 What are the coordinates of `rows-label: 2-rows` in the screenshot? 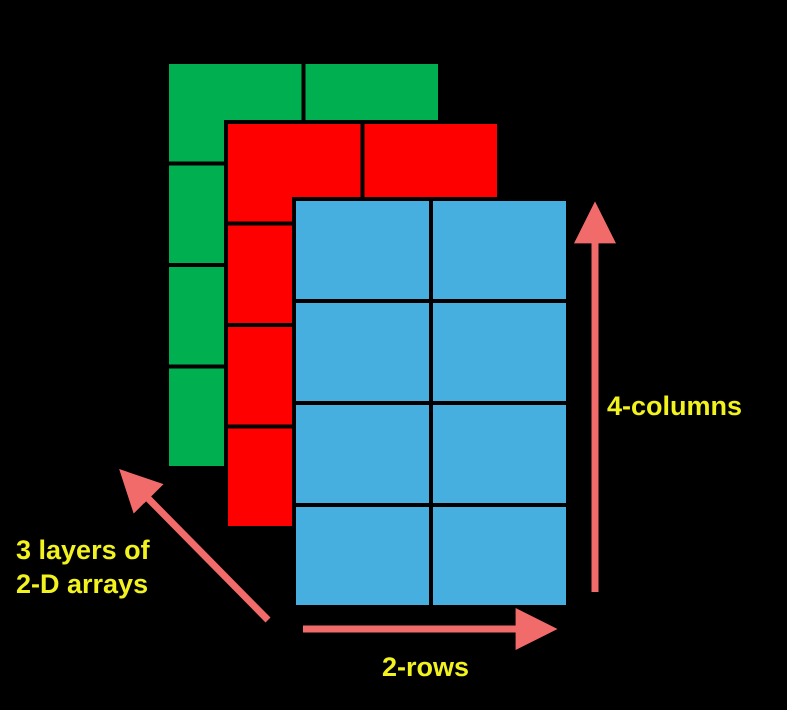 It's located at (426, 667).